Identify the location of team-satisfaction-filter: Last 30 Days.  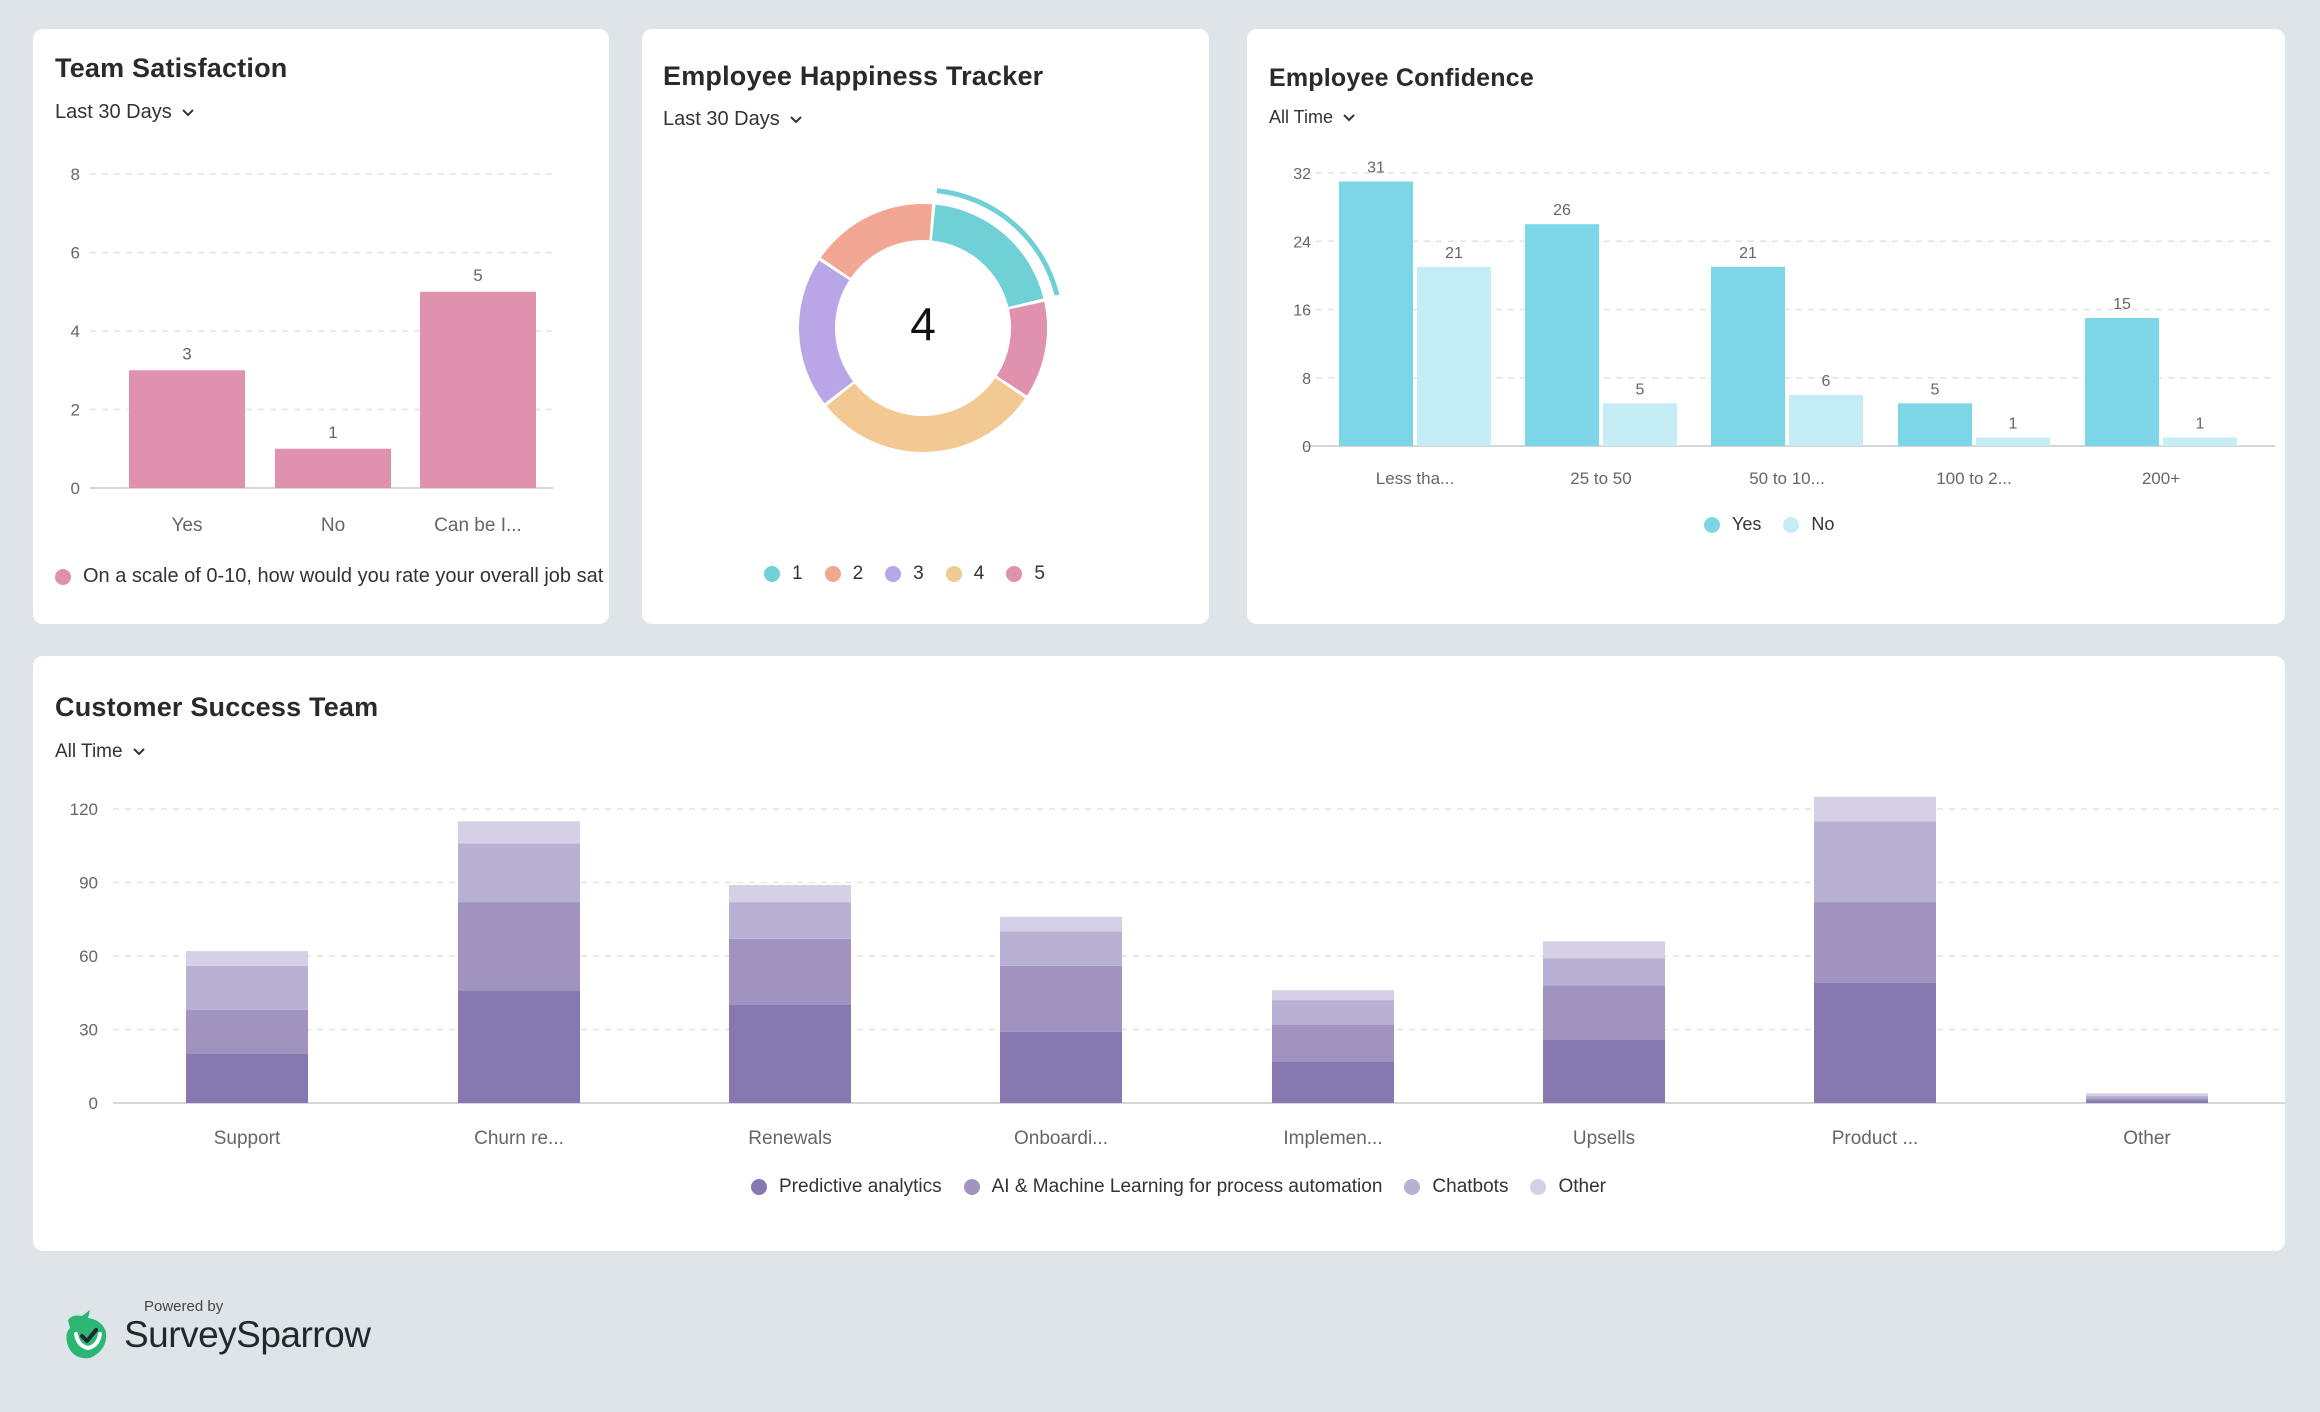
(125, 112).